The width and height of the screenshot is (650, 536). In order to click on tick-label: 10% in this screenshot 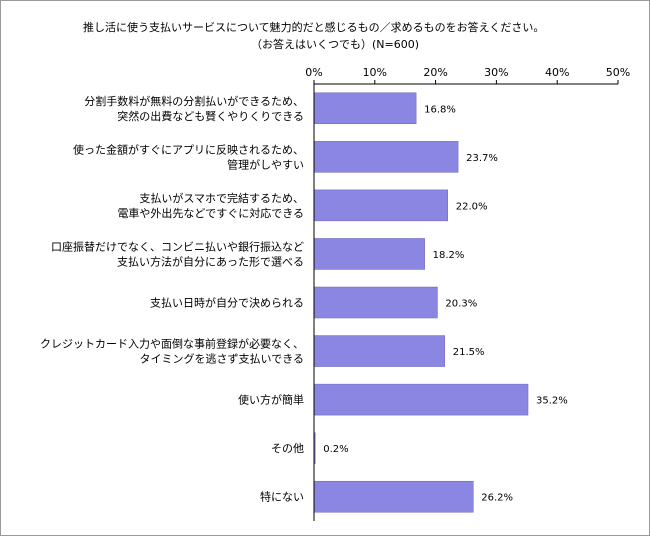, I will do `click(375, 72)`.